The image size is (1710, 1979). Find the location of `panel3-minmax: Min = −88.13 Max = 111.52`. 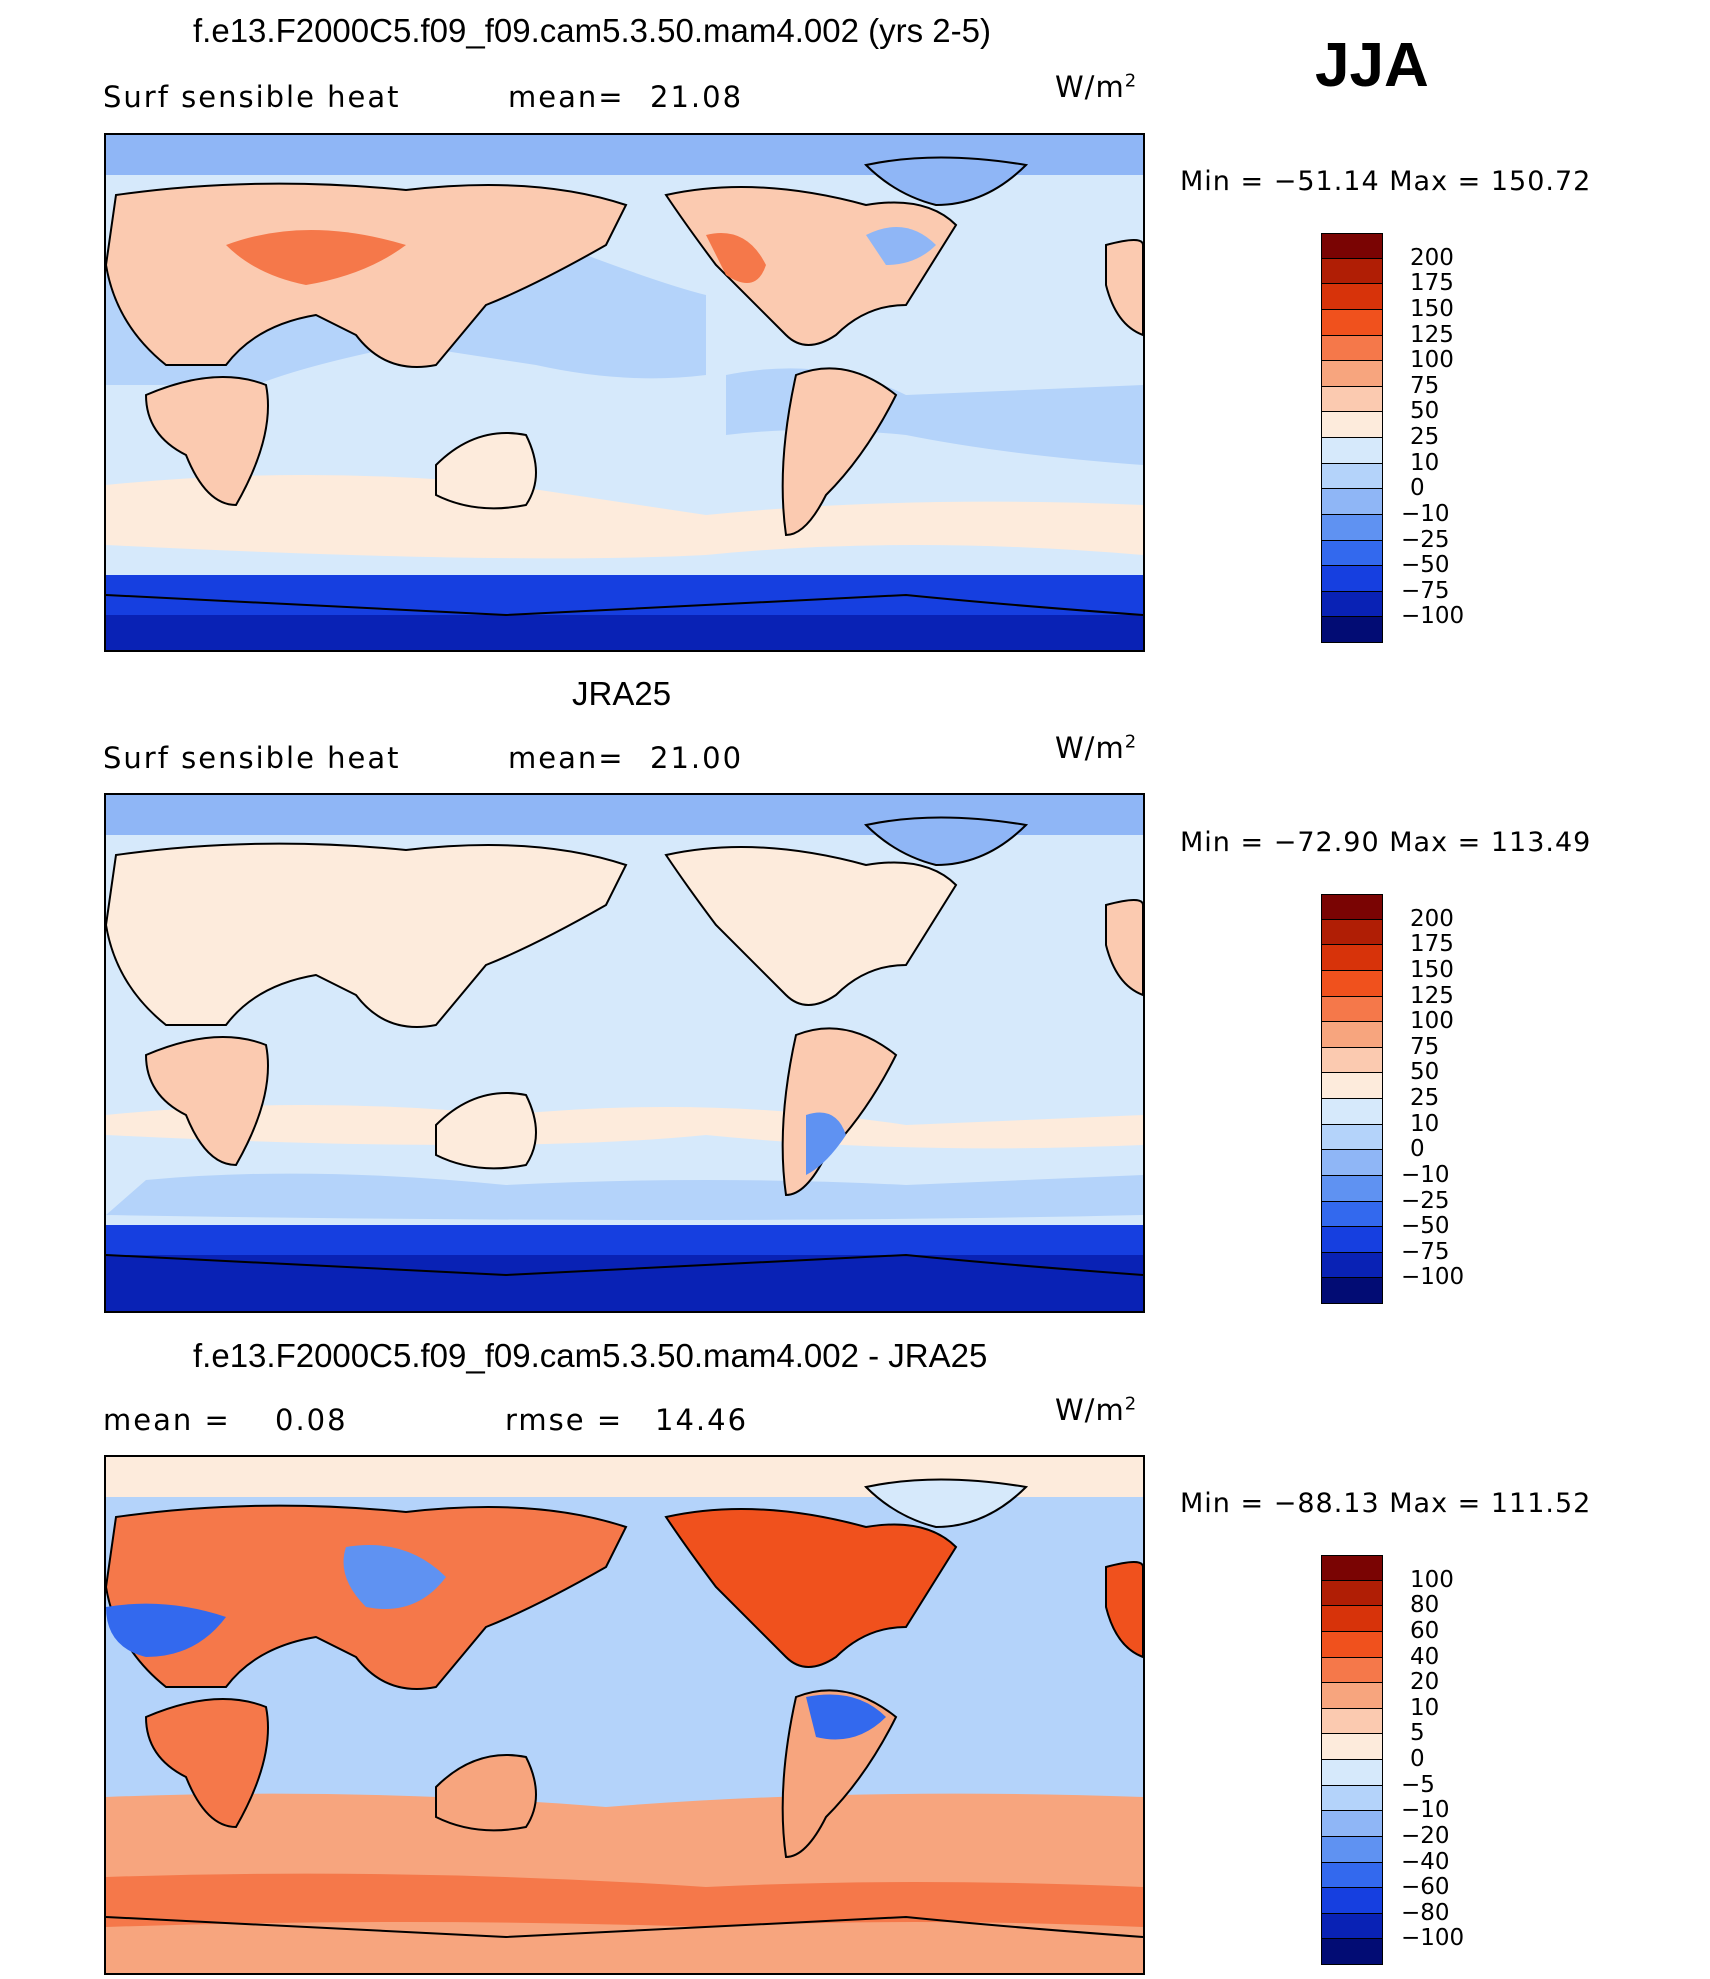

panel3-minmax: Min = −88.13 Max = 111.52 is located at coordinates (1386, 1503).